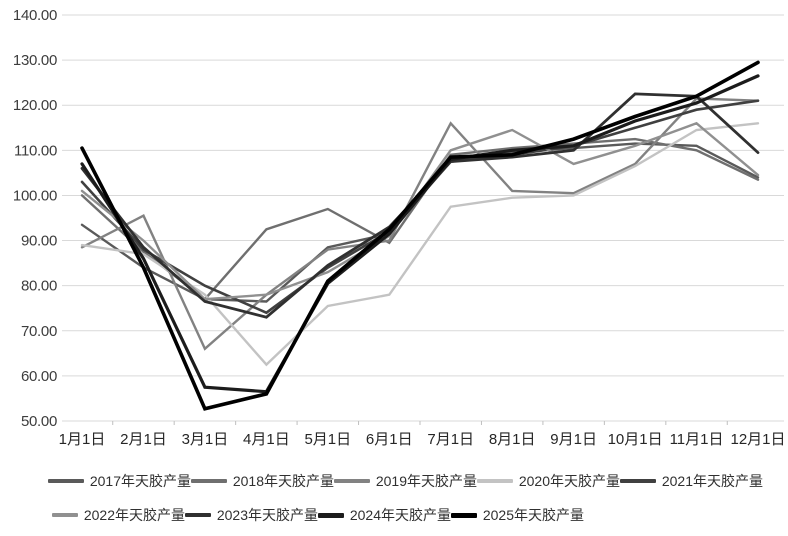 The height and width of the screenshot is (536, 788). What do you see at coordinates (327, 439) in the screenshot?
I see `x-axis-tick-label: 5月1日` at bounding box center [327, 439].